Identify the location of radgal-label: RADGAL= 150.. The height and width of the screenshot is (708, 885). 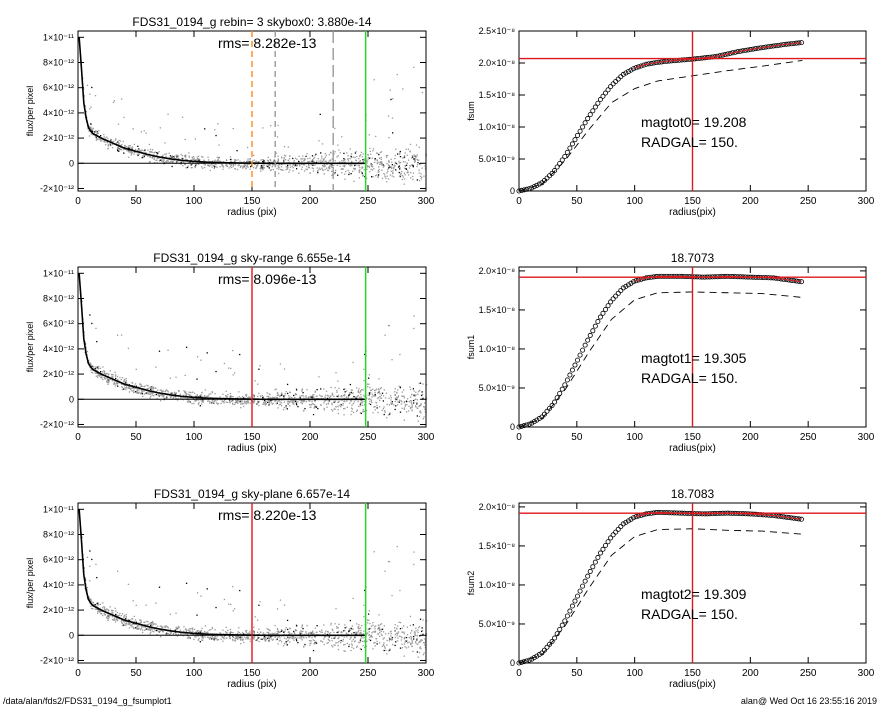
(689, 614).